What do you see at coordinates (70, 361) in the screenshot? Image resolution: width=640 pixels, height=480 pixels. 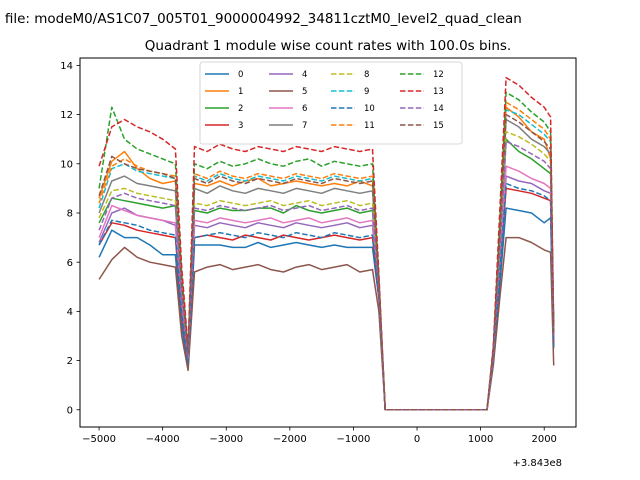 I see `y-tick-label: 2` at bounding box center [70, 361].